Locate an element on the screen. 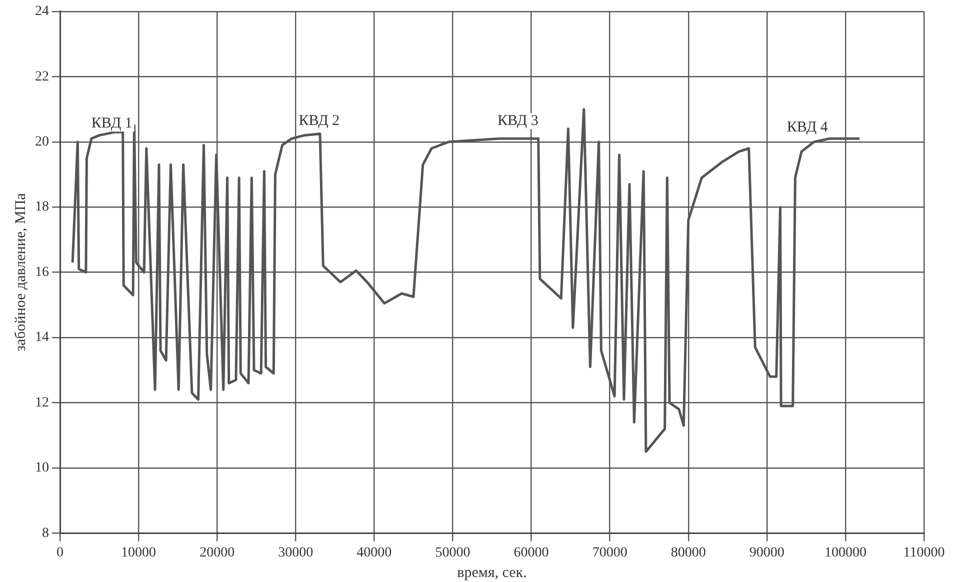  y-tick-label: 16 is located at coordinates (42, 272).